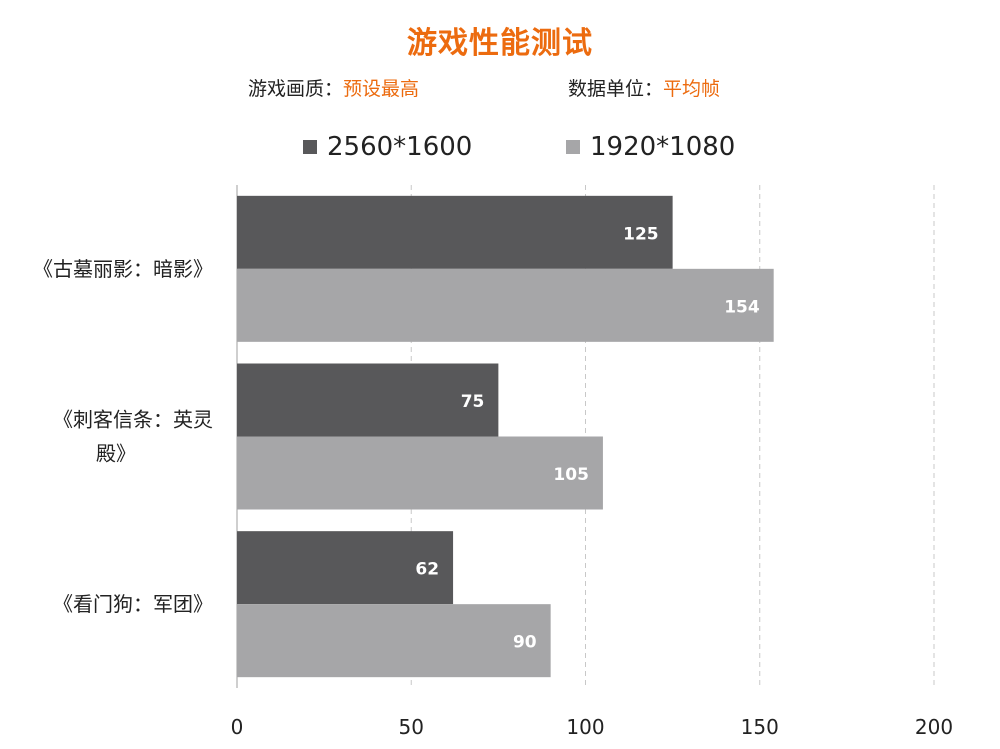 Image resolution: width=1000 pixels, height=749 pixels. I want to click on bar-value-label: 90, so click(525, 643).